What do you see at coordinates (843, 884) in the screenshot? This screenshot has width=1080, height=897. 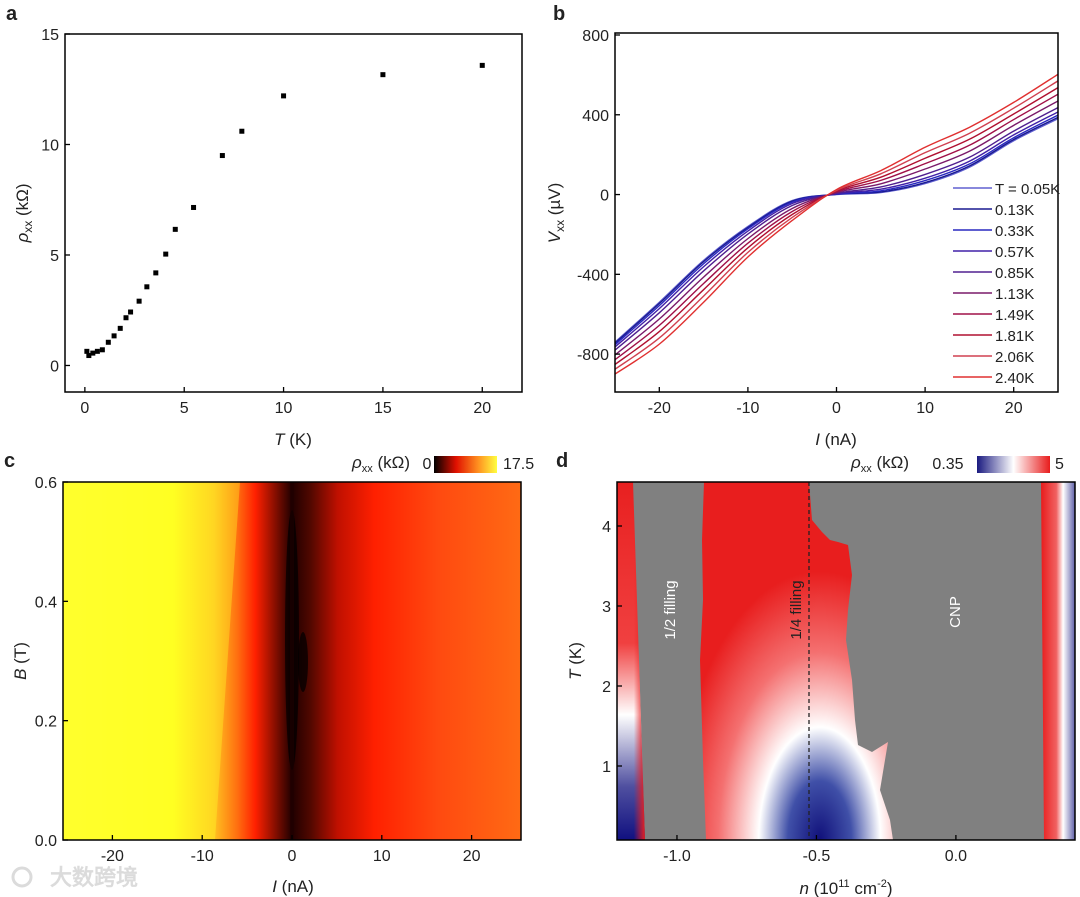 I see `x-label-exponent: 11` at bounding box center [843, 884].